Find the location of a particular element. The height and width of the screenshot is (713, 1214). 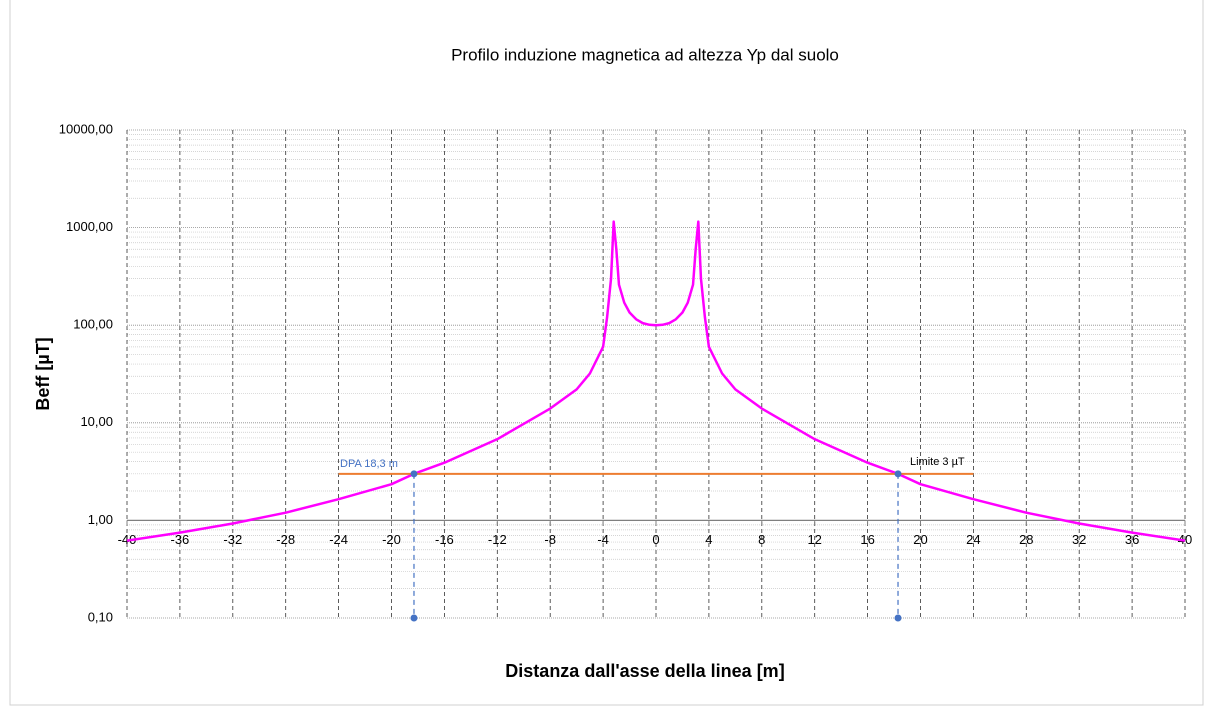

x-tick-label: 8 is located at coordinates (761, 539).